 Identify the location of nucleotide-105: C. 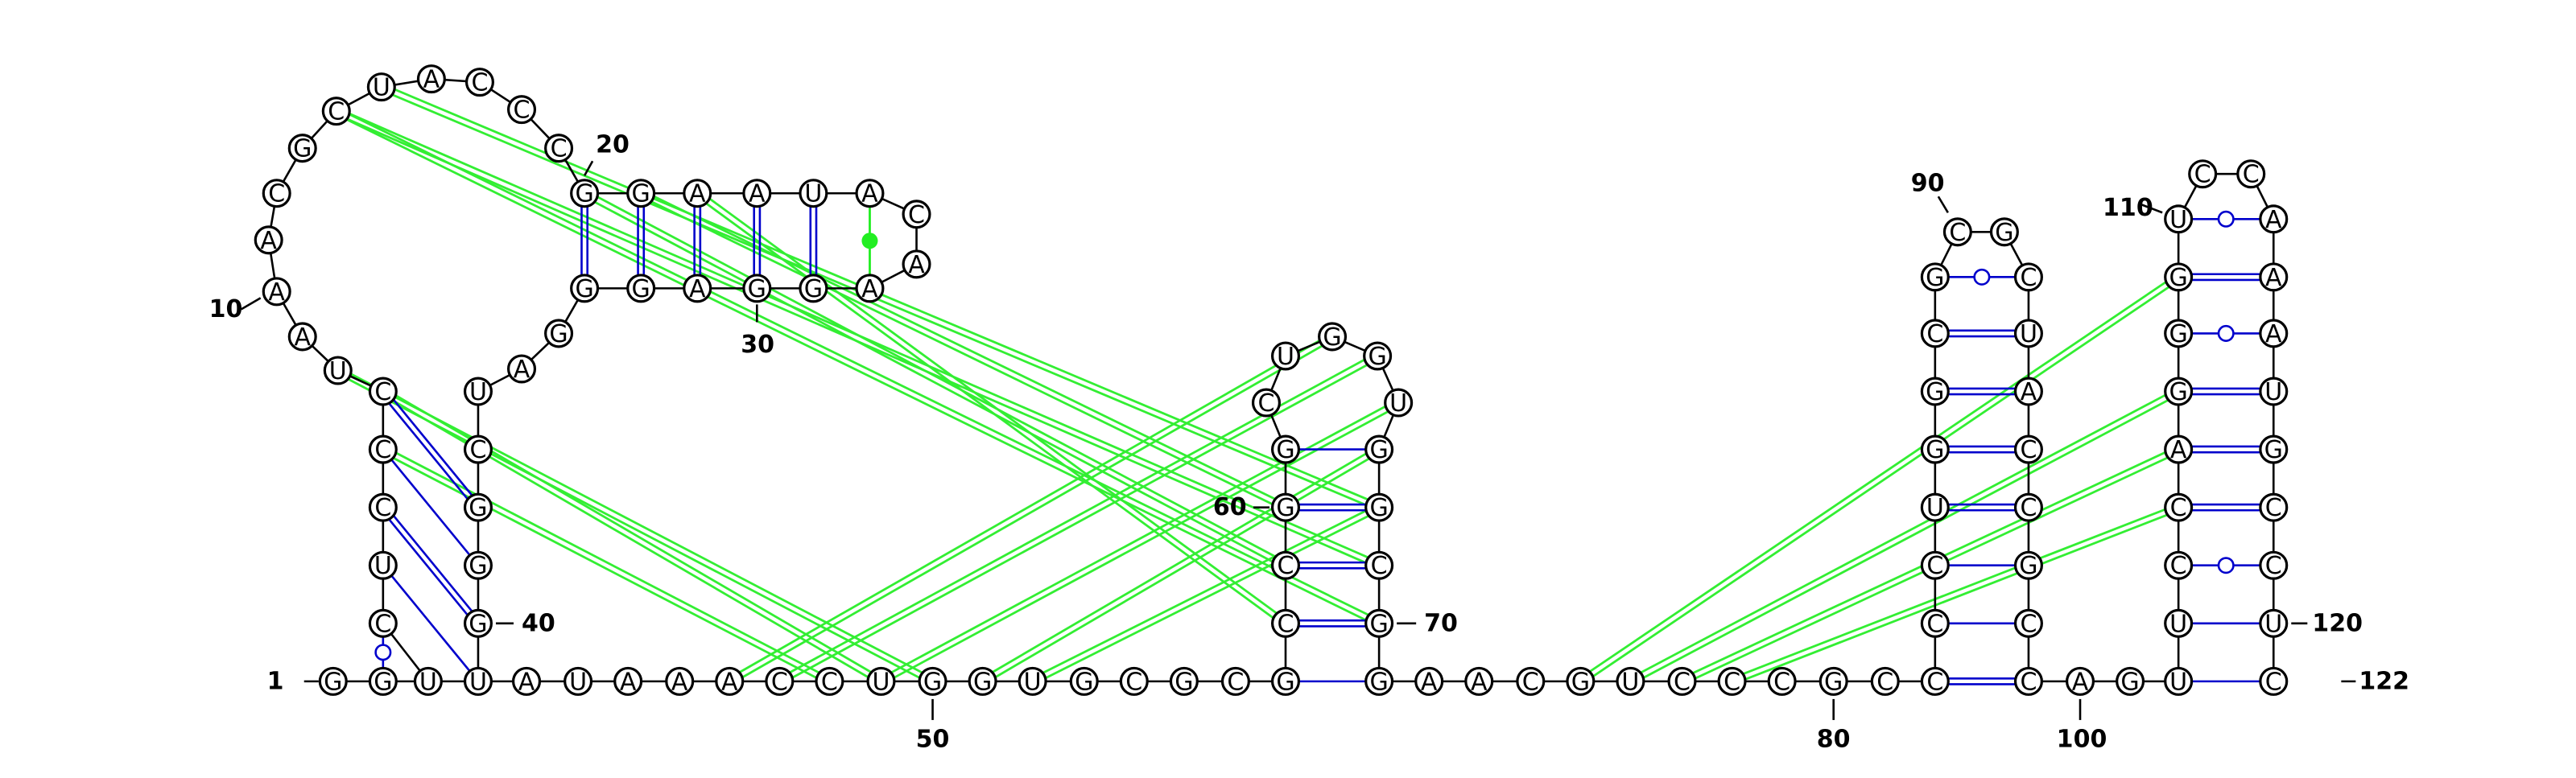
(2179, 565).